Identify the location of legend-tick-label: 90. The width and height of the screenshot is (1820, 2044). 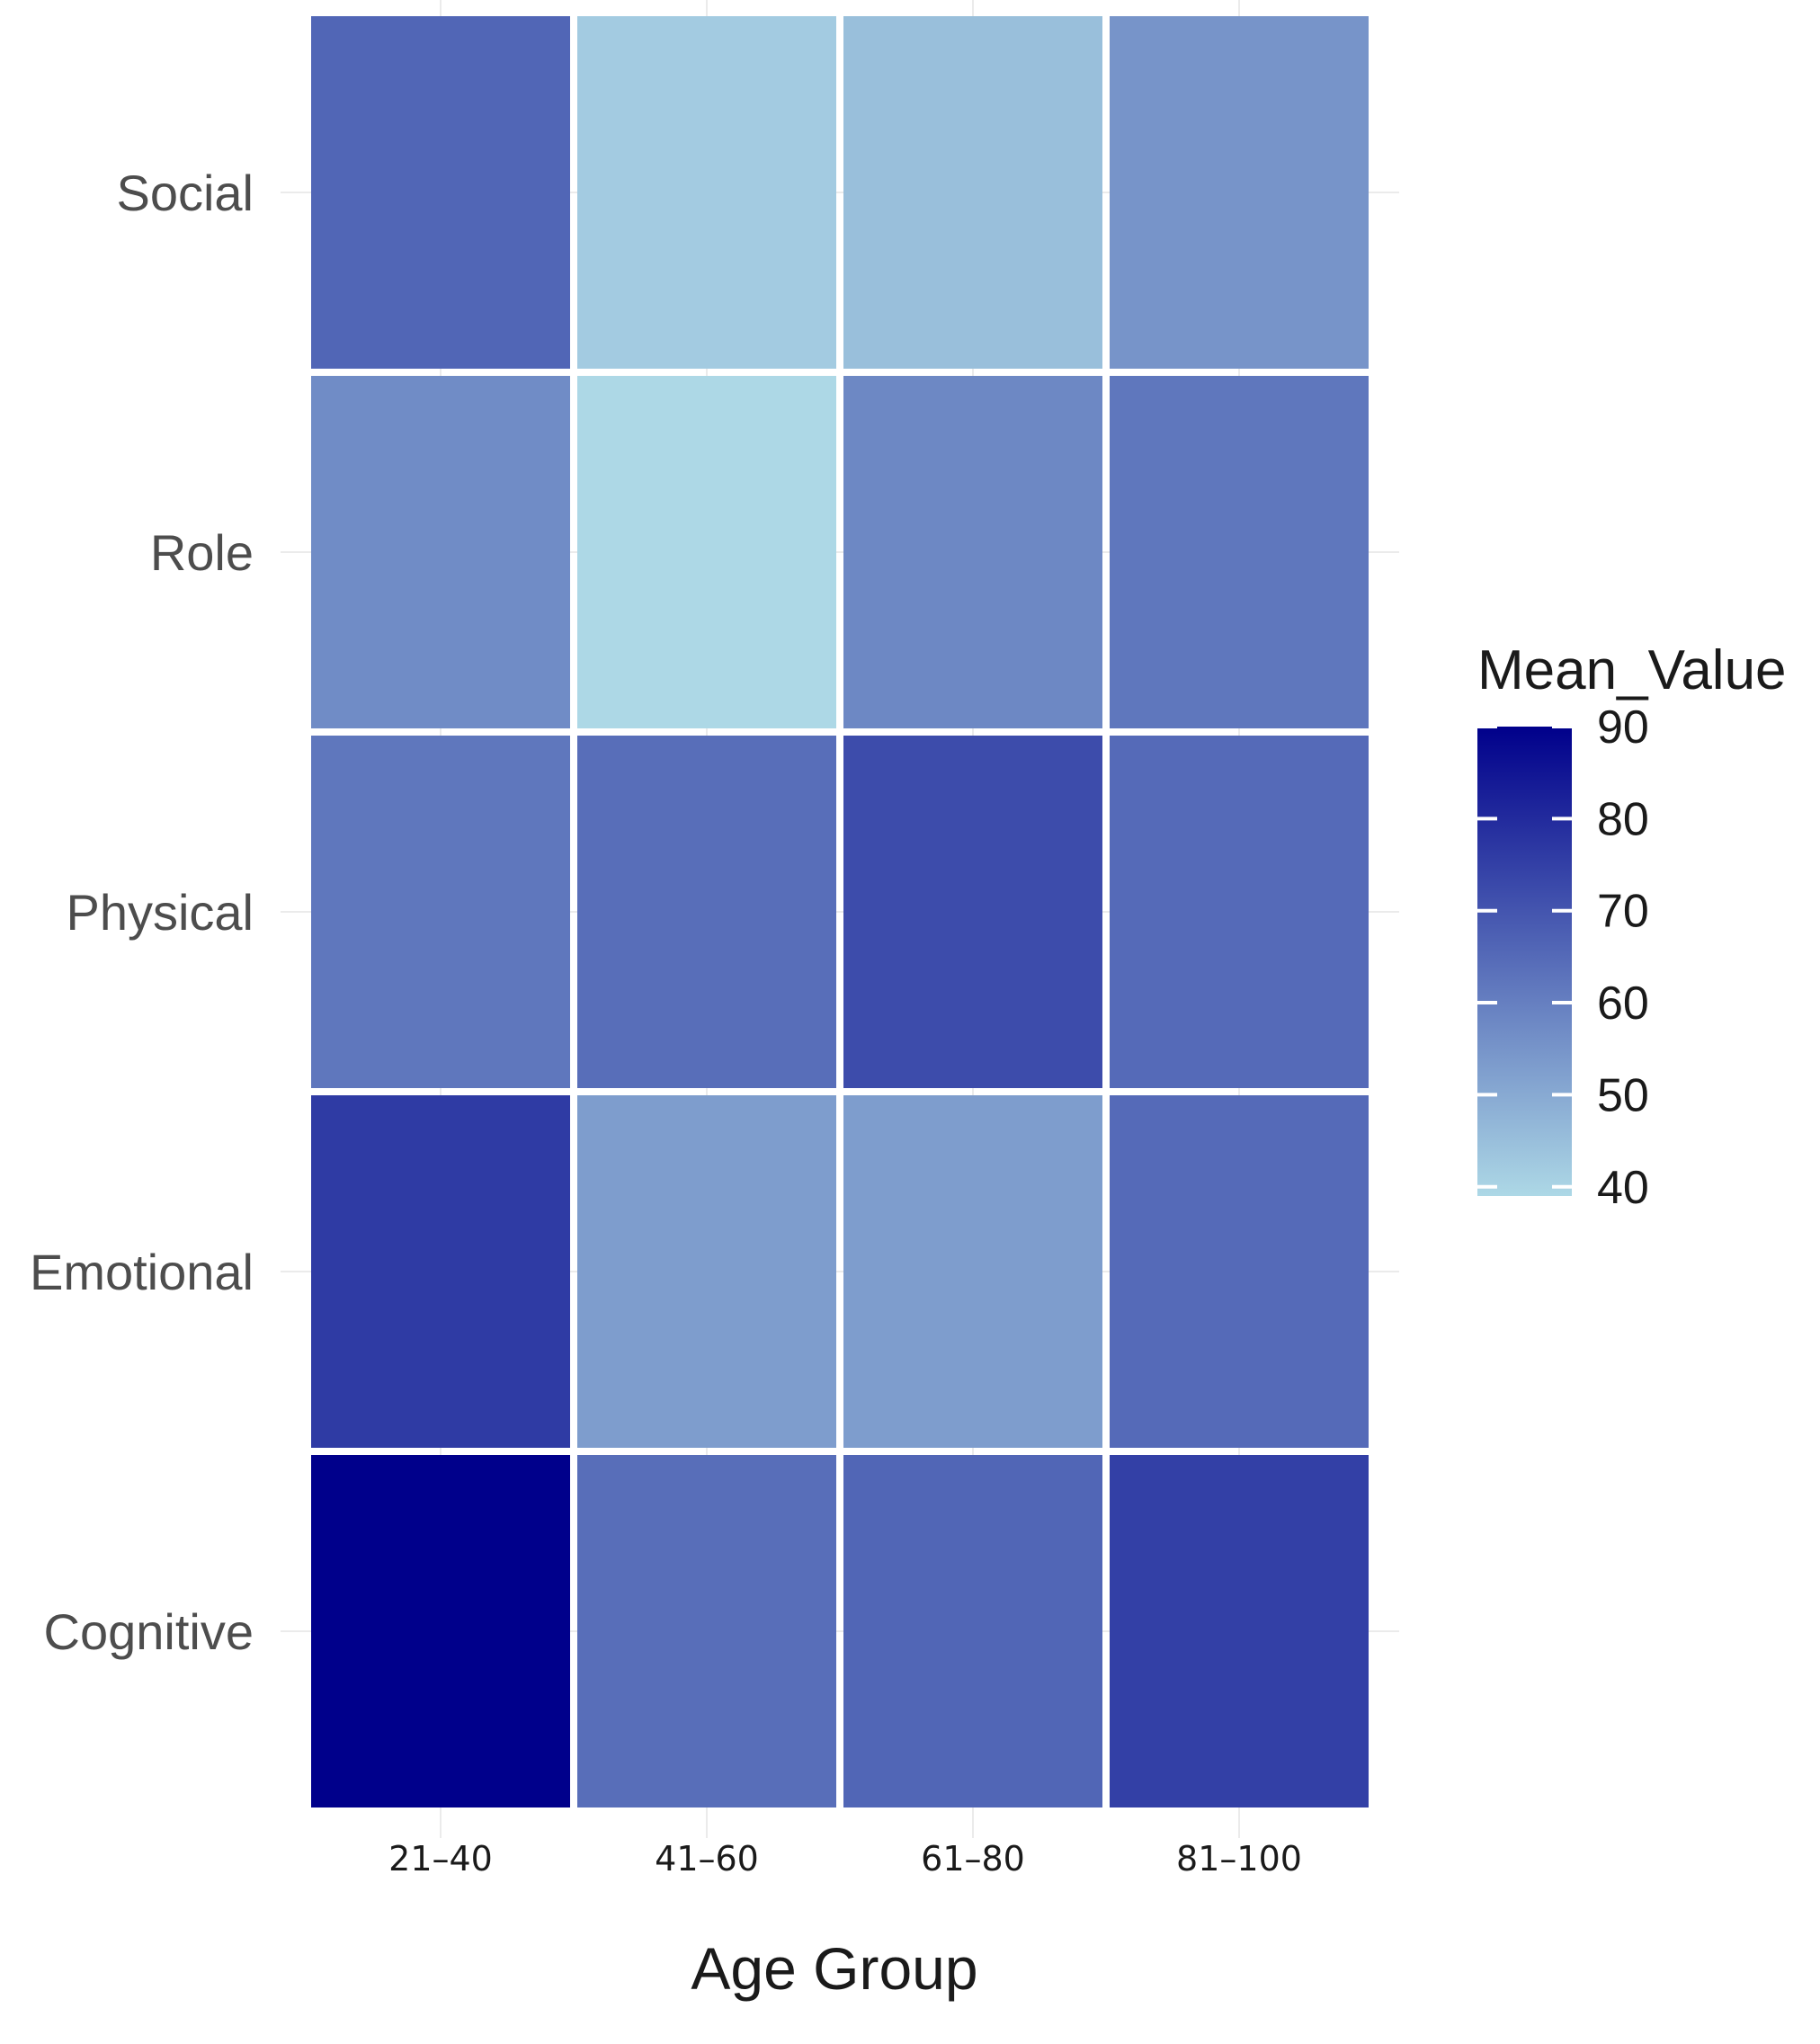
(1623, 727).